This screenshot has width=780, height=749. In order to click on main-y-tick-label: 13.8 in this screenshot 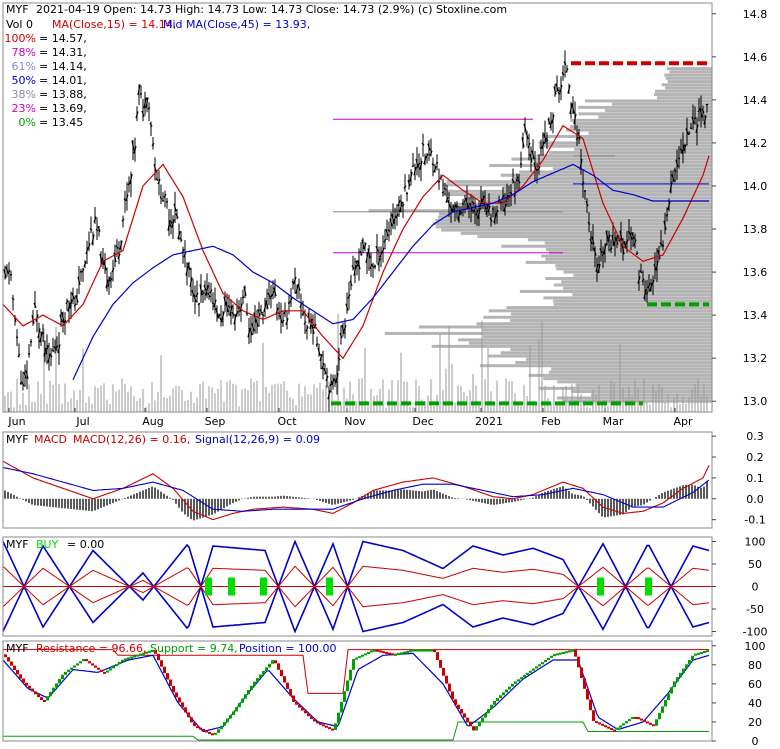, I will do `click(755, 229)`.